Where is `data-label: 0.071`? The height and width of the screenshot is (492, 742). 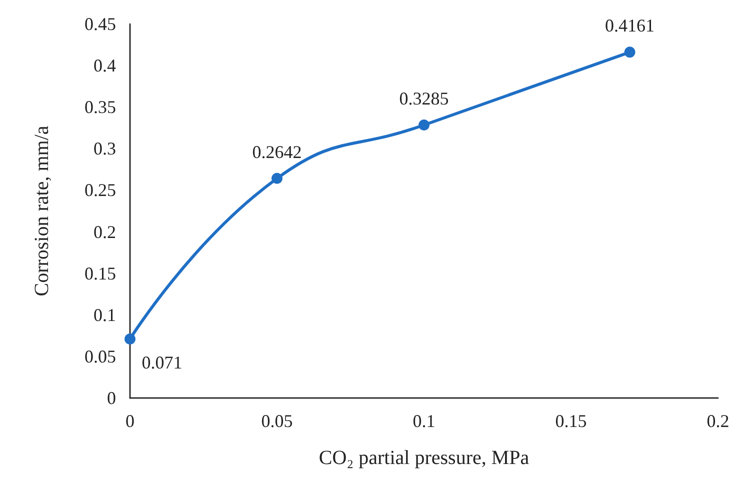 data-label: 0.071 is located at coordinates (162, 362).